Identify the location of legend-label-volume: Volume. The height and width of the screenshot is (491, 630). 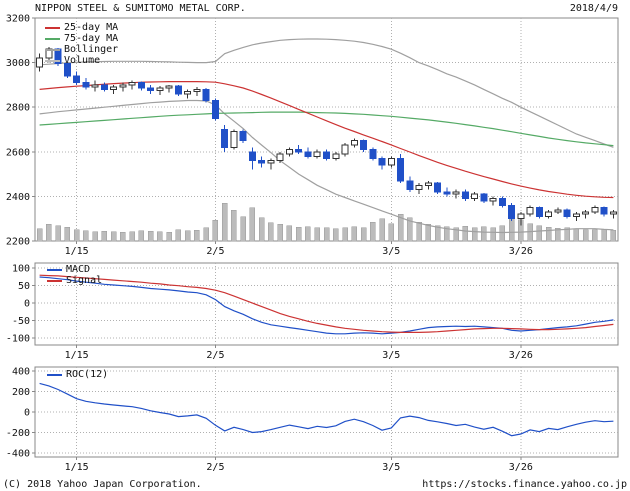
(82, 60).